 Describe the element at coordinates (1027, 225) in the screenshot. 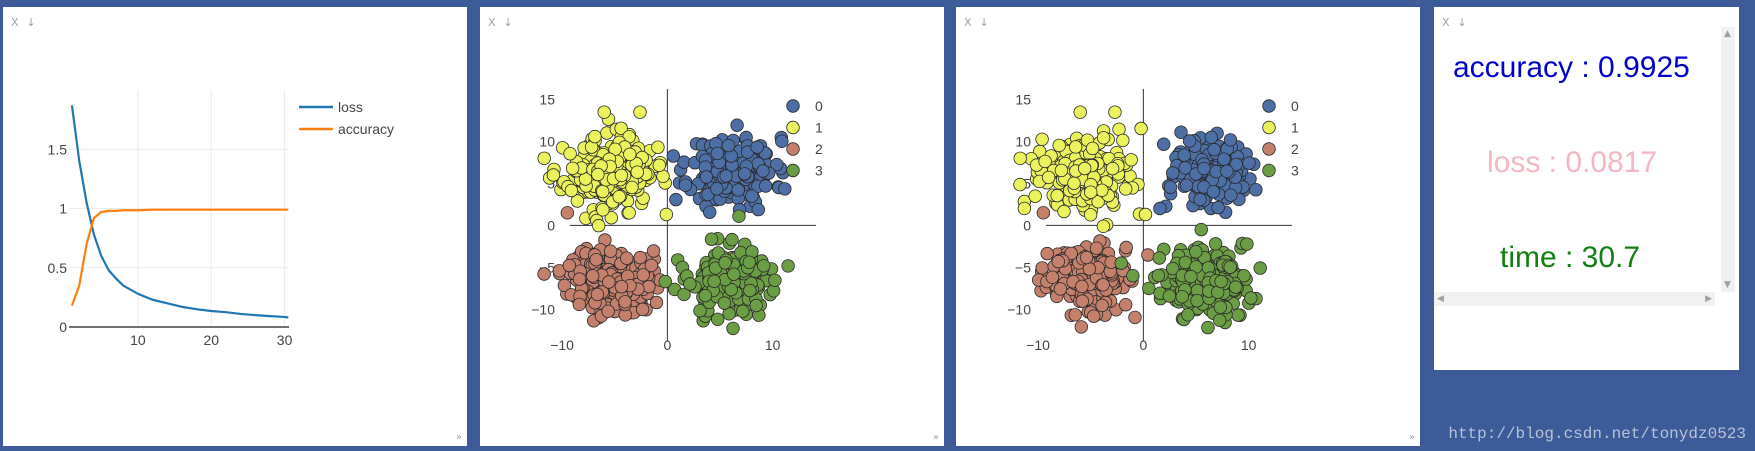

I see `y-tick-label: 0` at that location.